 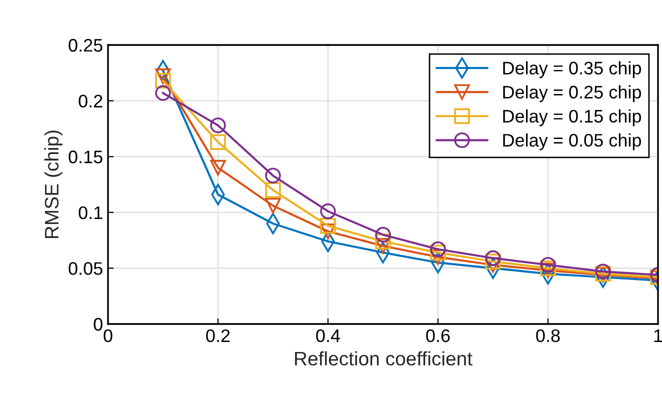 What do you see at coordinates (85, 268) in the screenshot?
I see `y-tick-label: 0.05` at bounding box center [85, 268].